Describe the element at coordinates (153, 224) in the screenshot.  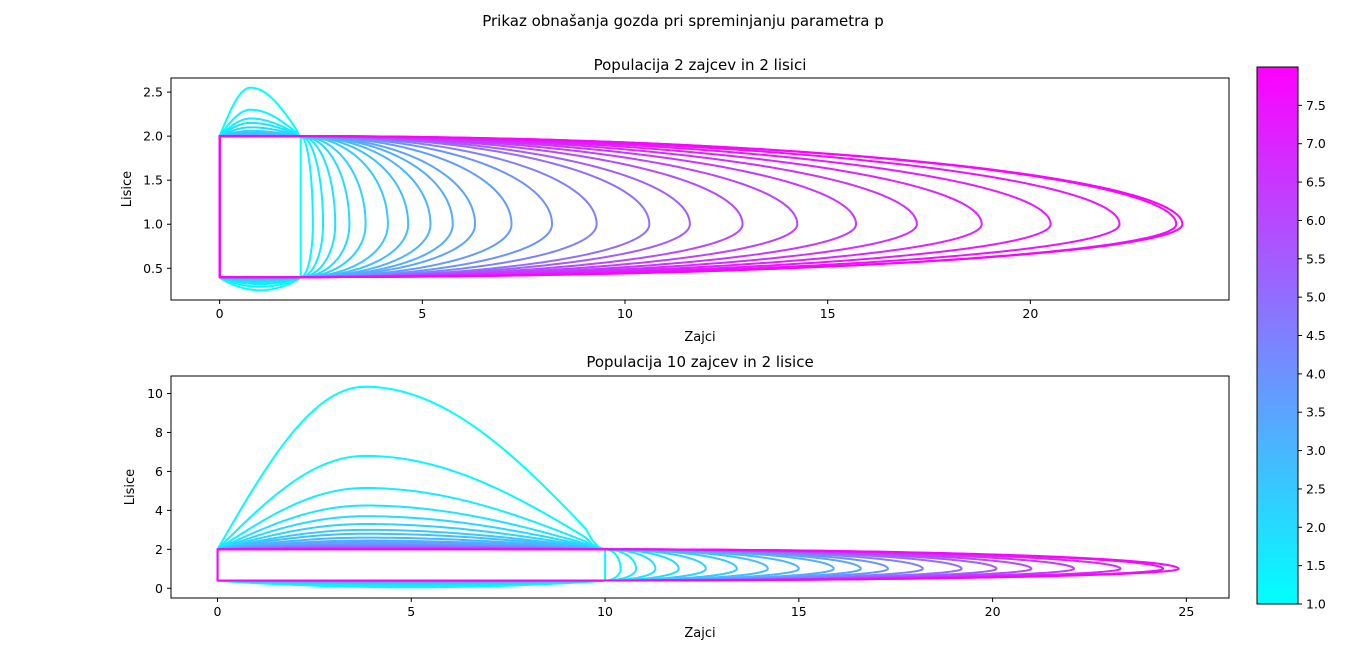
I see `y-tick-label-top: 1.0` at that location.